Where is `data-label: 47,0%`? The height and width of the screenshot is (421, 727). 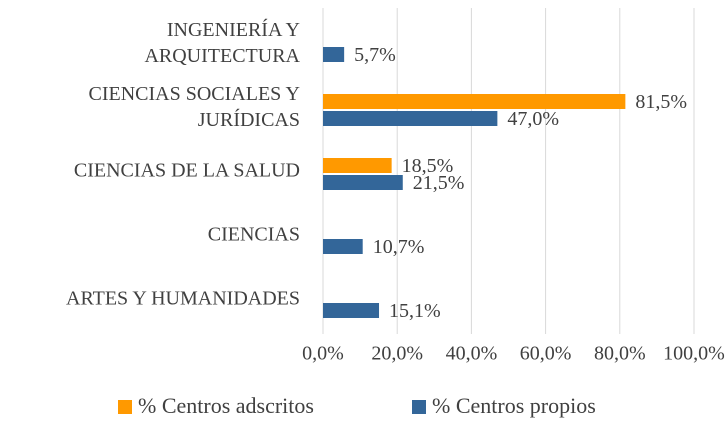
data-label: 47,0% is located at coordinates (533, 119).